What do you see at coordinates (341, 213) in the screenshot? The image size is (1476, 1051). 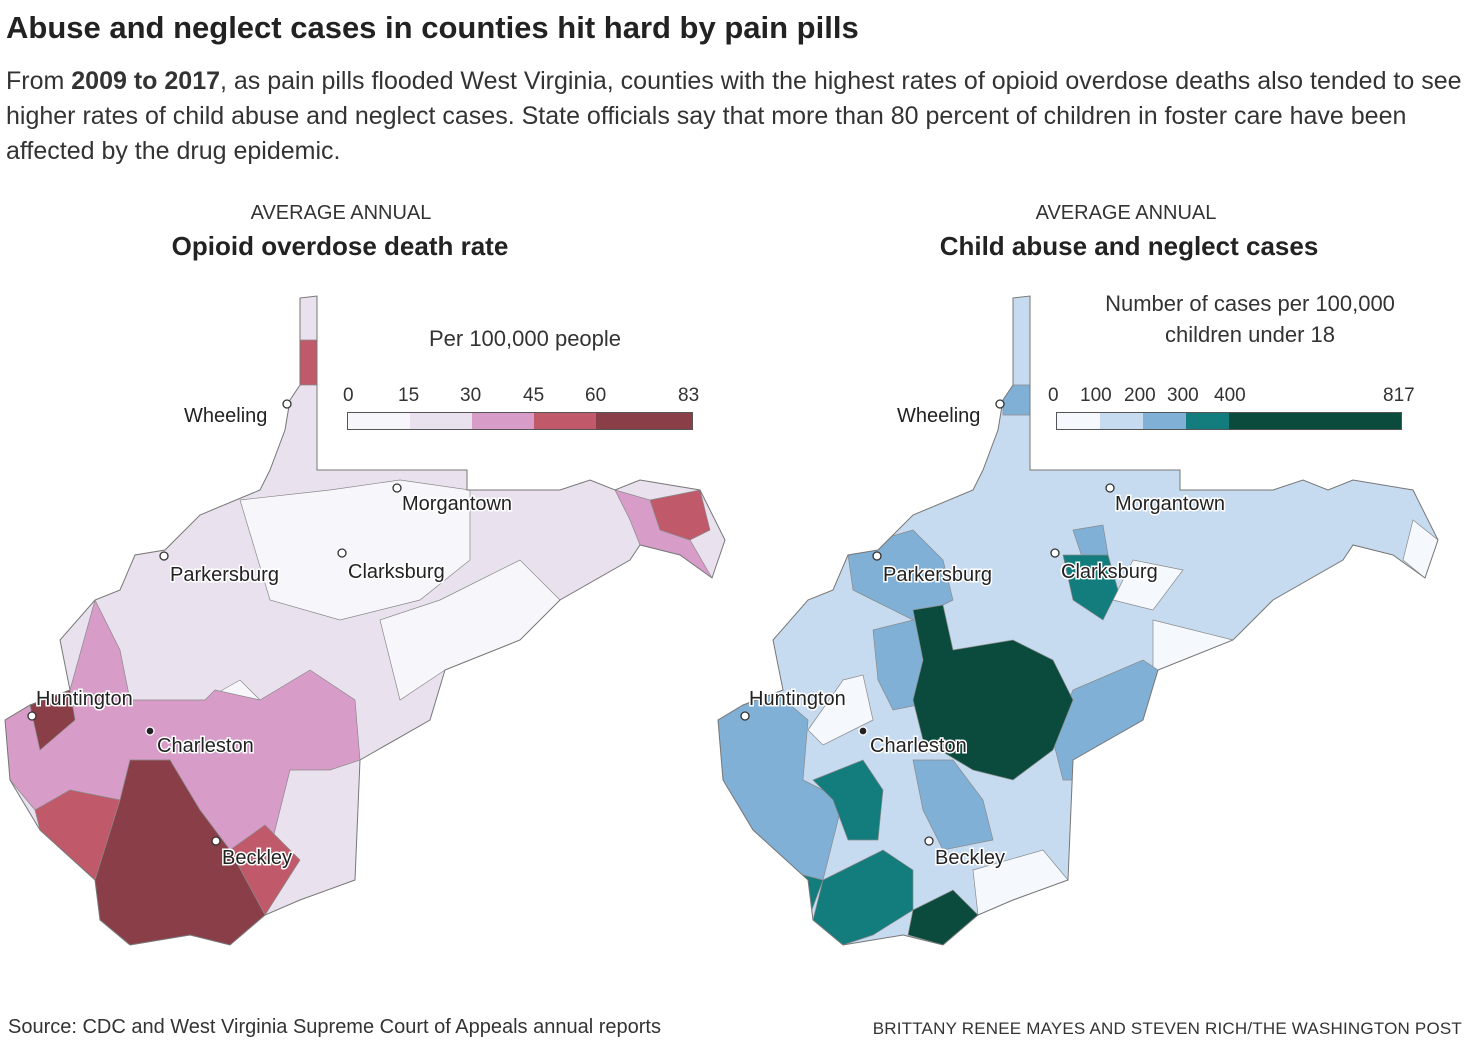 I see `left-map-kicker: AVERAGE ANNUAL` at bounding box center [341, 213].